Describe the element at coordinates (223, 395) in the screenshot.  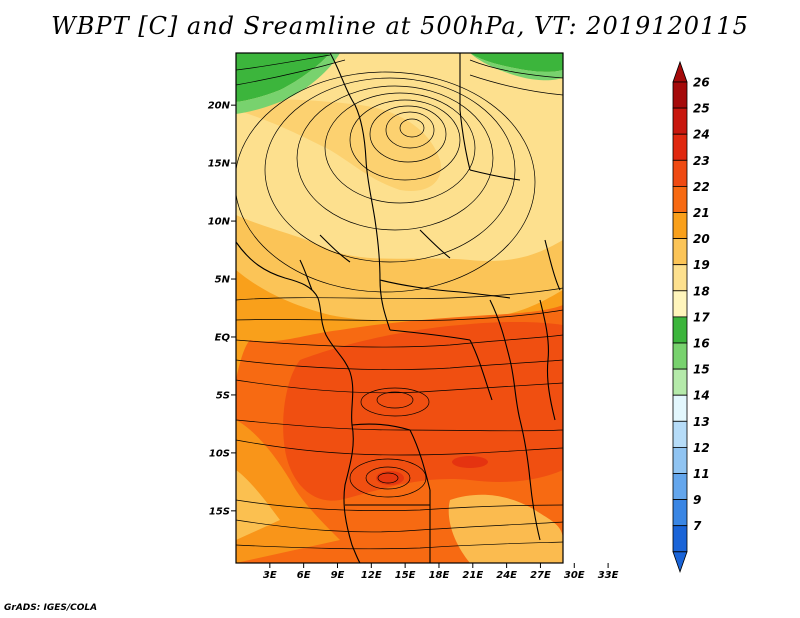
I see `lat-tick-label: 5S` at that location.